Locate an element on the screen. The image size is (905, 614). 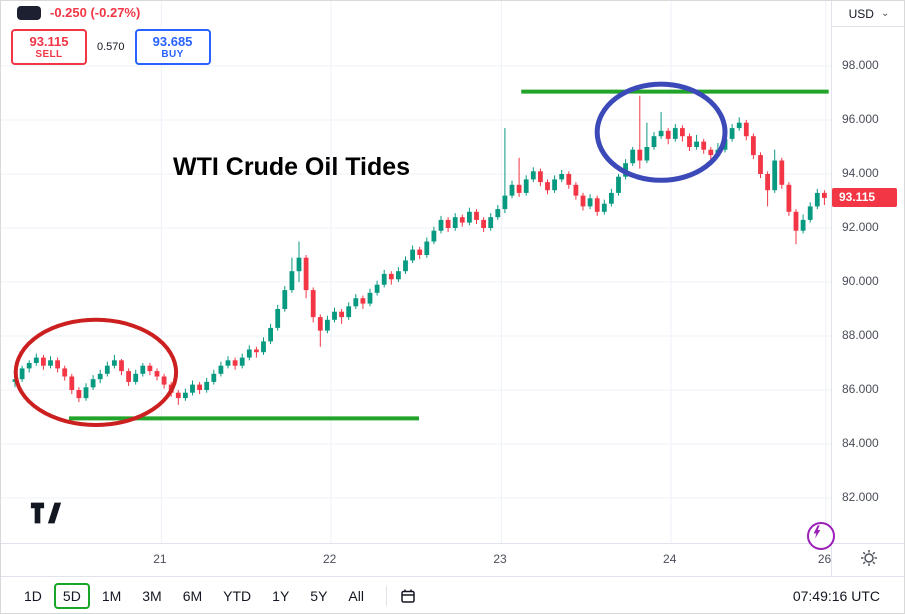
price-axis-label: 96.000 is located at coordinates (860, 119).